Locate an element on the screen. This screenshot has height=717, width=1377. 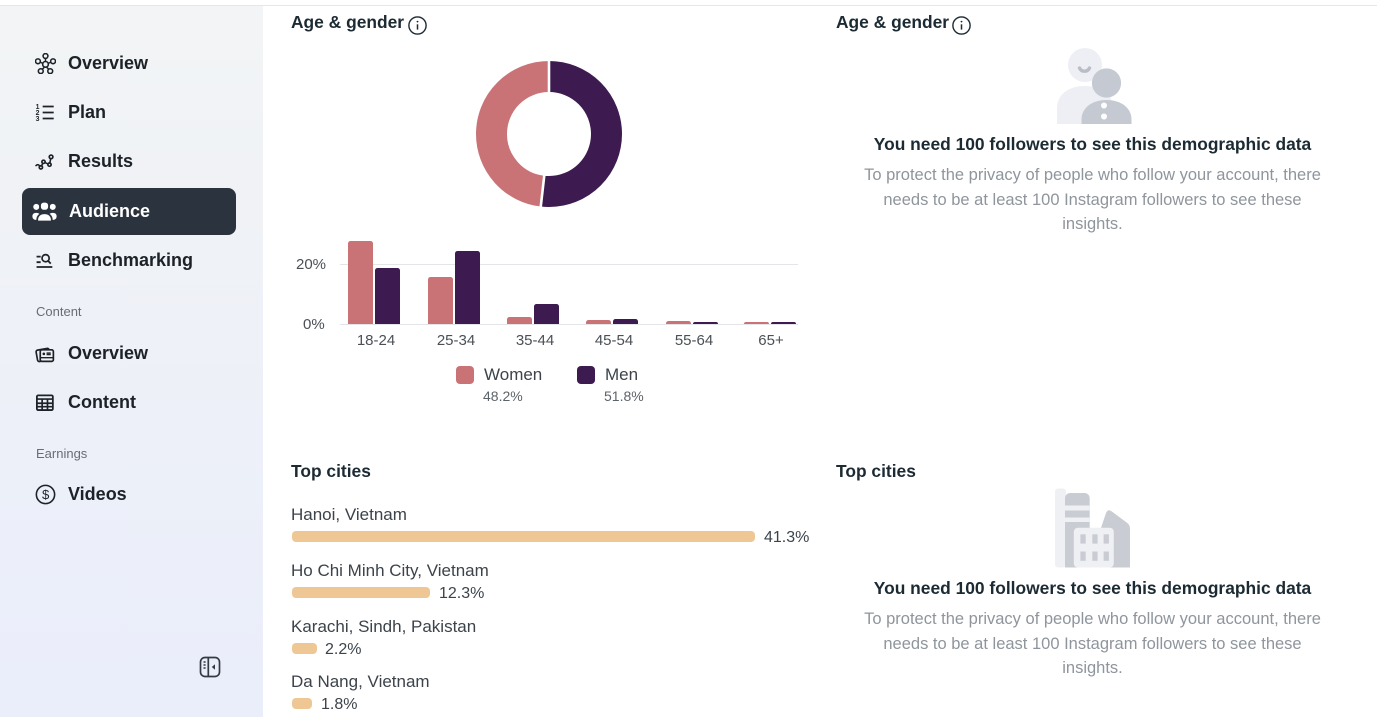
svg-text: 3 is located at coordinates (38, 119).